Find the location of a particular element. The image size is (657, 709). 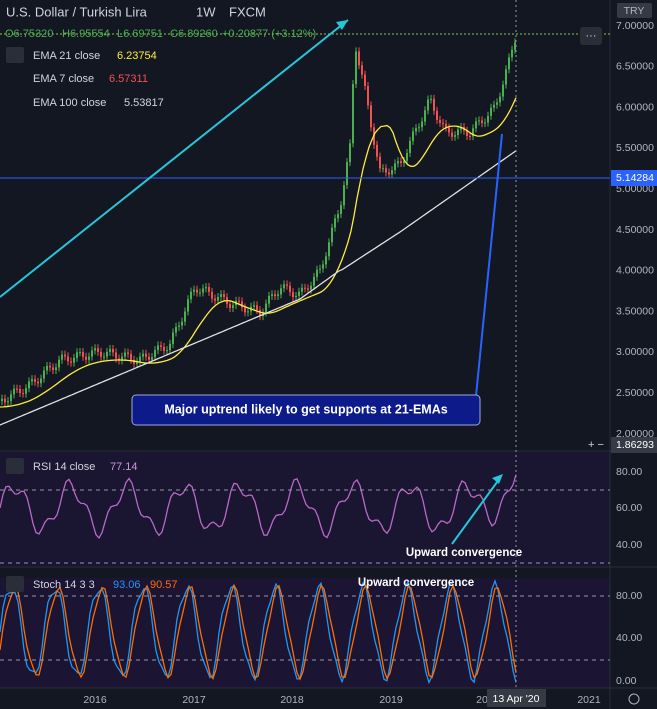

stoch-d: 90.57 is located at coordinates (164, 585).